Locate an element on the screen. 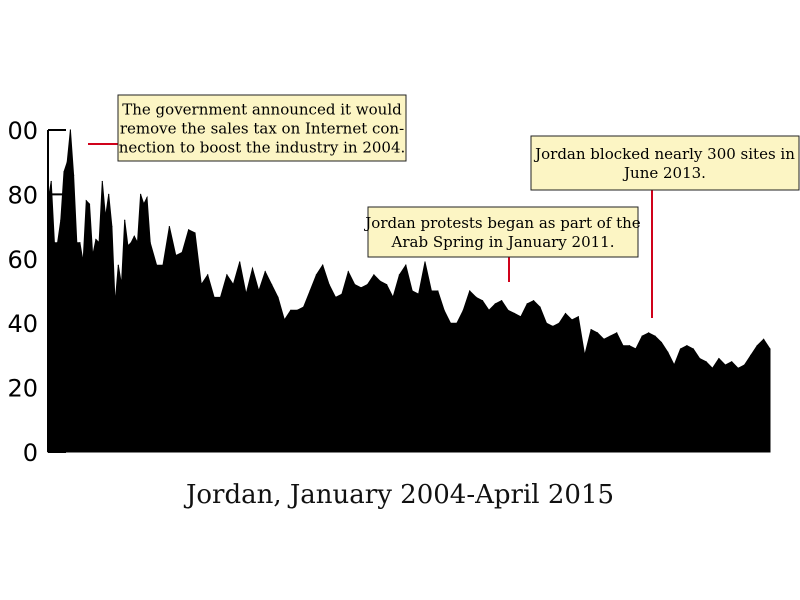  y-tick-label: 00 is located at coordinates (22, 131).